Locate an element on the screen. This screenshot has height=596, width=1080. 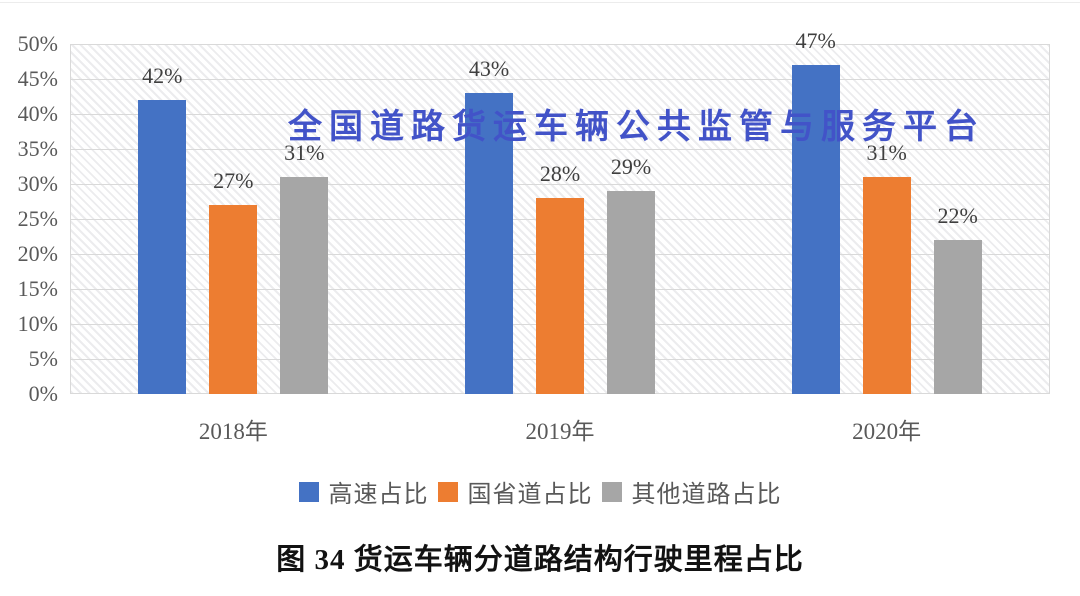
bar-高速占比-2020年 is located at coordinates (815, 229).